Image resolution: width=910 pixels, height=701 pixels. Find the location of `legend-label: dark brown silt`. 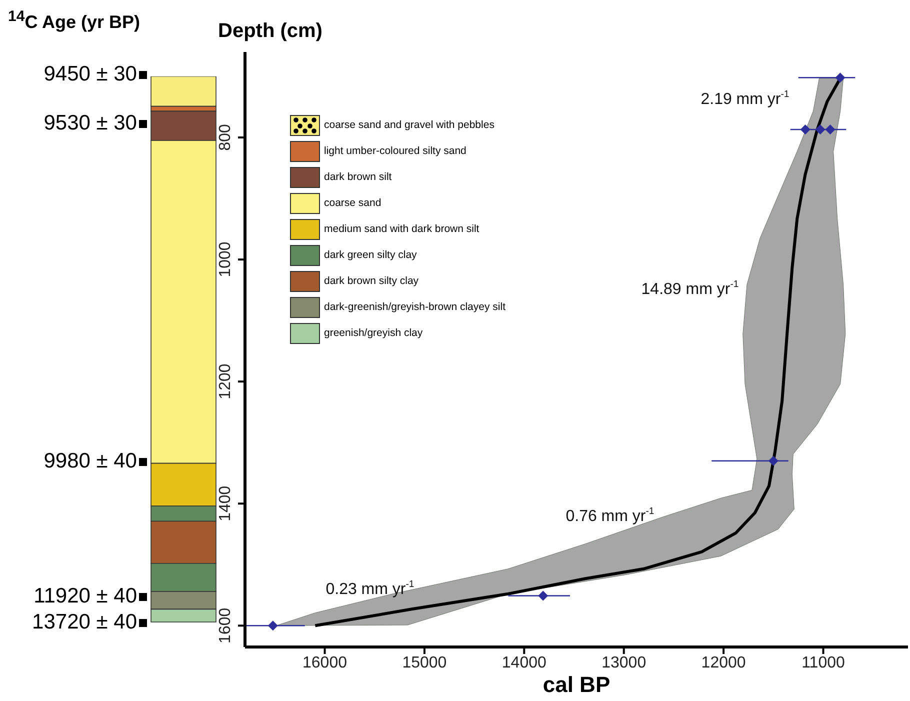

legend-label: dark brown silt is located at coordinates (358, 177).